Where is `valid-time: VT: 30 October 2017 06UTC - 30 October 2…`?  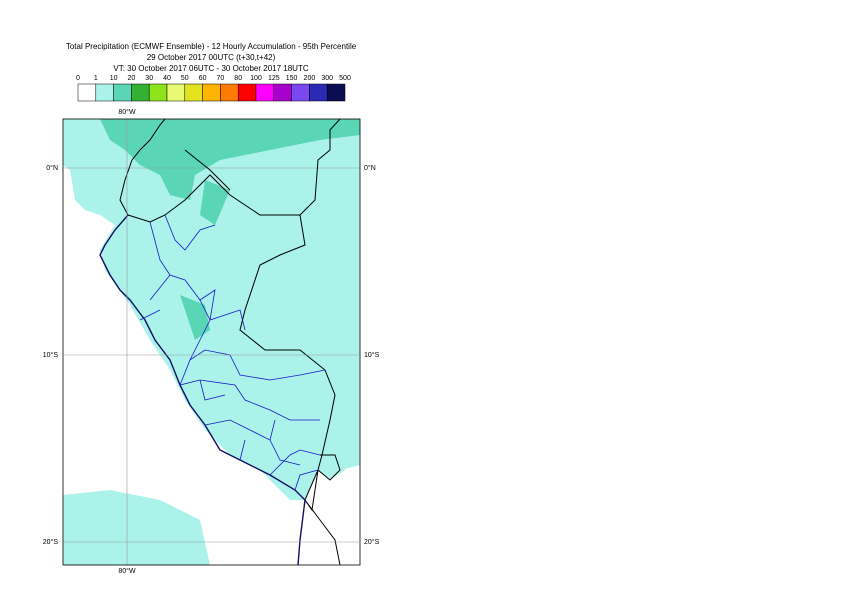 valid-time: VT: 30 October 2017 06UTC - 30 October 2… is located at coordinates (210, 68).